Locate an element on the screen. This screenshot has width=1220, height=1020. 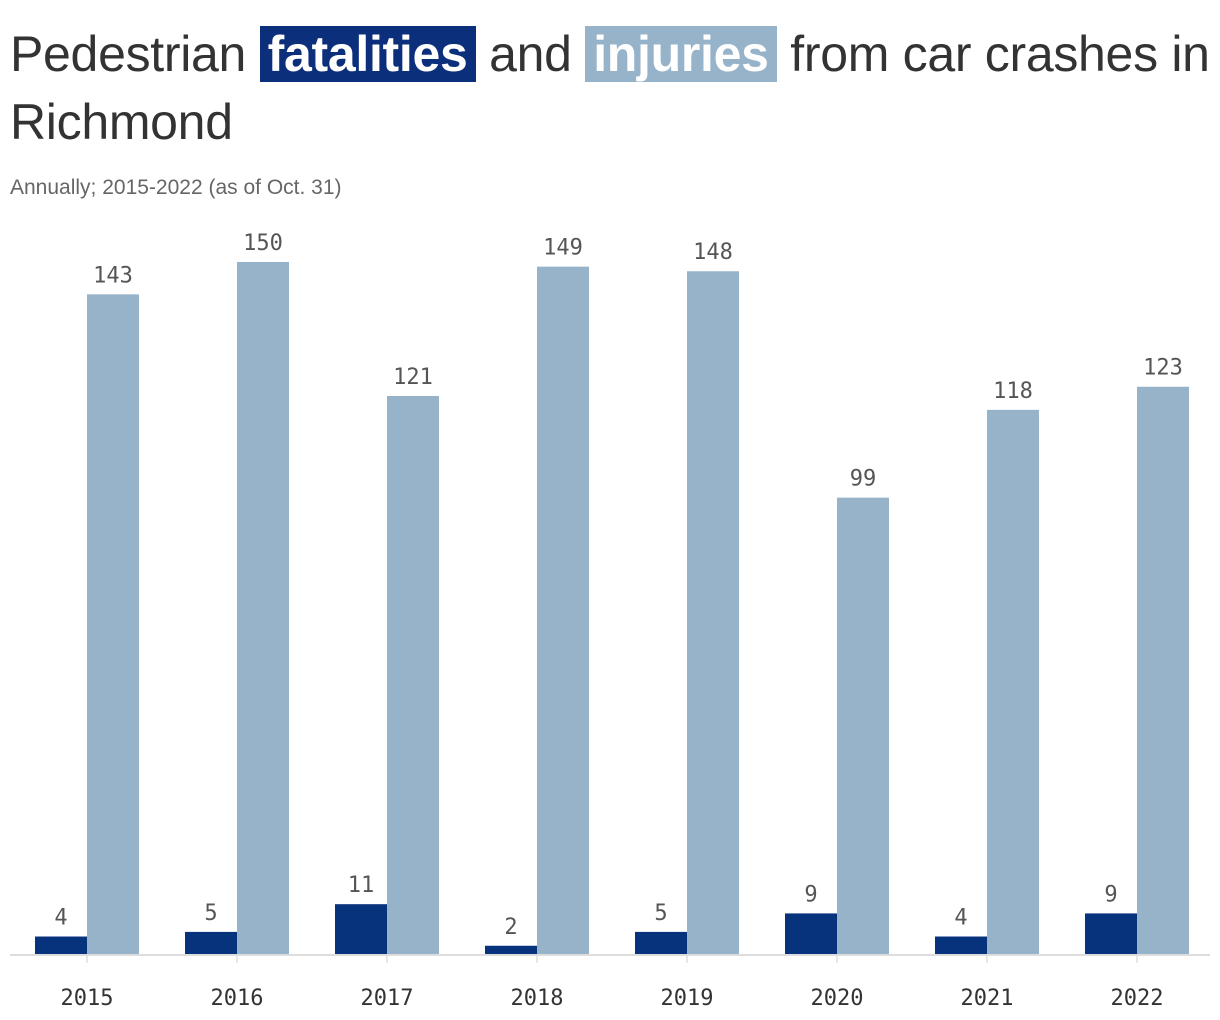
value-label-injuries-2020: 99 is located at coordinates (863, 479).